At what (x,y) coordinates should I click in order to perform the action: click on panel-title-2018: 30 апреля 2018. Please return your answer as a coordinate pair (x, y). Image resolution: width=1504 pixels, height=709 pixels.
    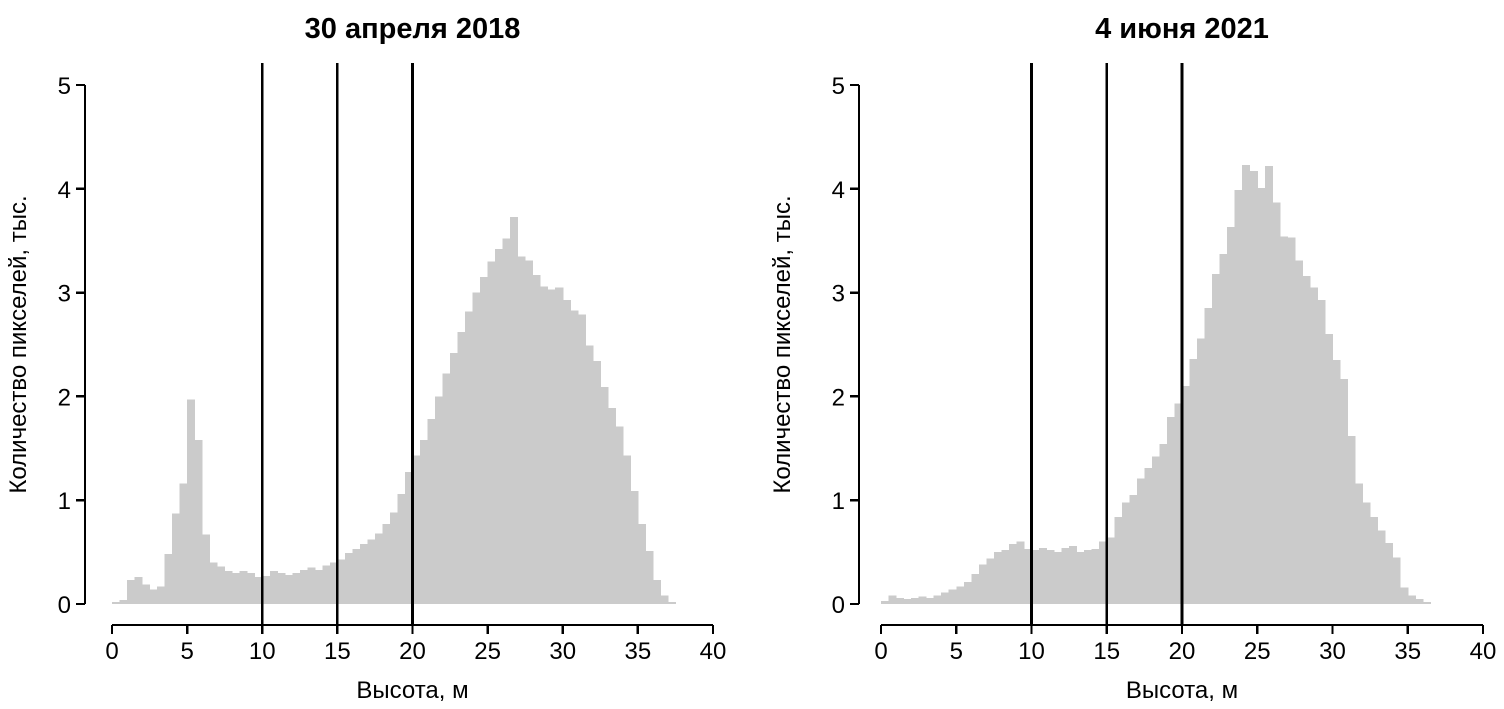
    Looking at the image, I should click on (413, 29).